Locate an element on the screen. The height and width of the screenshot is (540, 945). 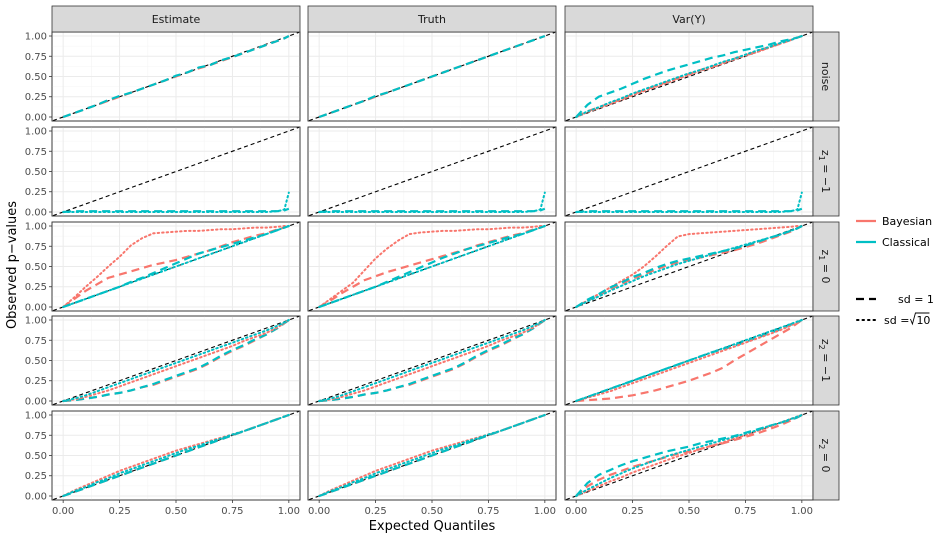
legend-label-sqrt-arg: 10 is located at coordinates (923, 320).